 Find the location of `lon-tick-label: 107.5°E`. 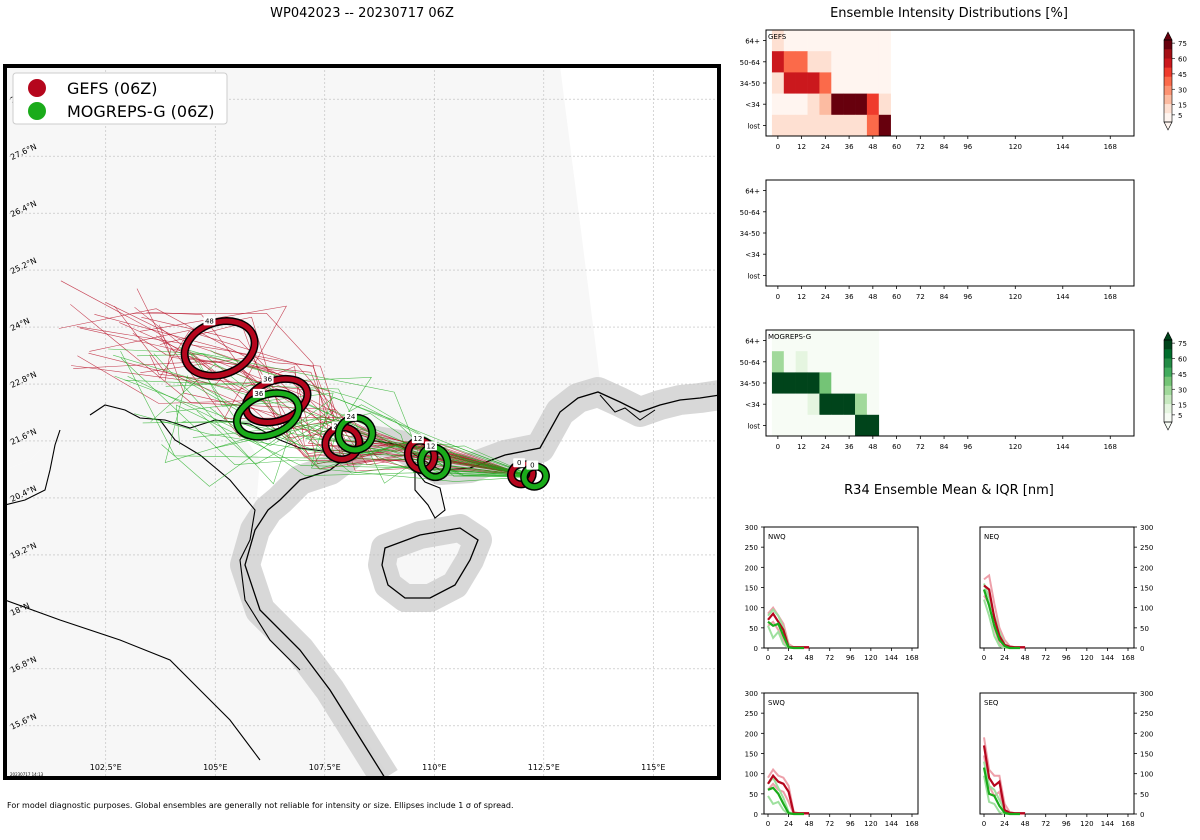

lon-tick-label: 107.5°E is located at coordinates (325, 767).